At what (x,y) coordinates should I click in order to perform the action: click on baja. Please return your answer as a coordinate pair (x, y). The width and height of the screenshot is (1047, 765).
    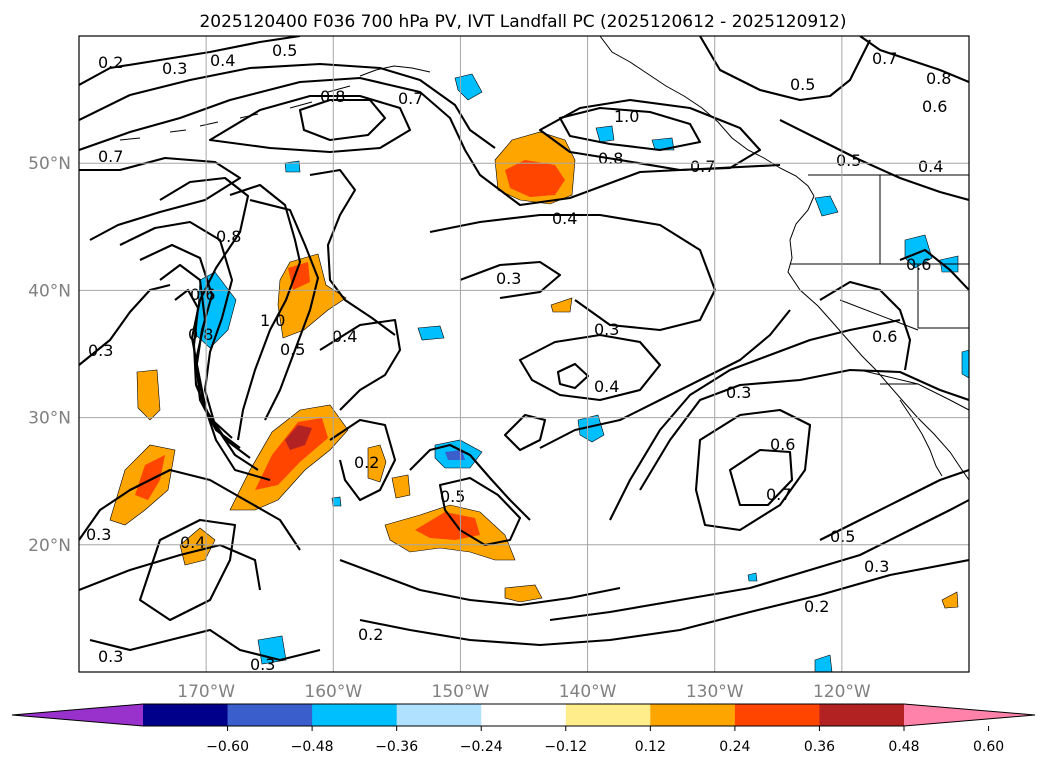
    Looking at the image, I should click on (921, 438).